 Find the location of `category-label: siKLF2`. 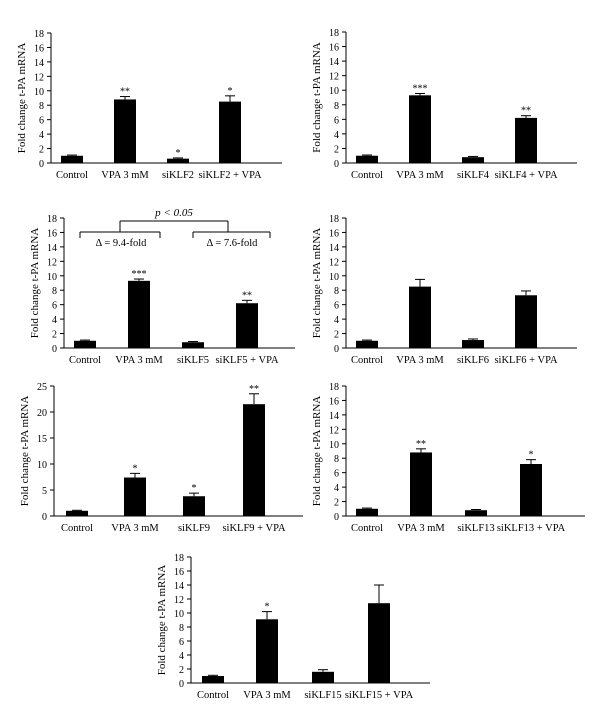

category-label: siKLF2 is located at coordinates (178, 175).